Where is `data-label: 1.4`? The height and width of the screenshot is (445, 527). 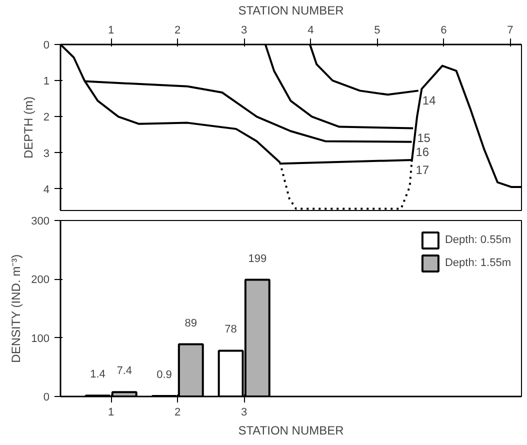
data-label: 1.4 is located at coordinates (98, 374).